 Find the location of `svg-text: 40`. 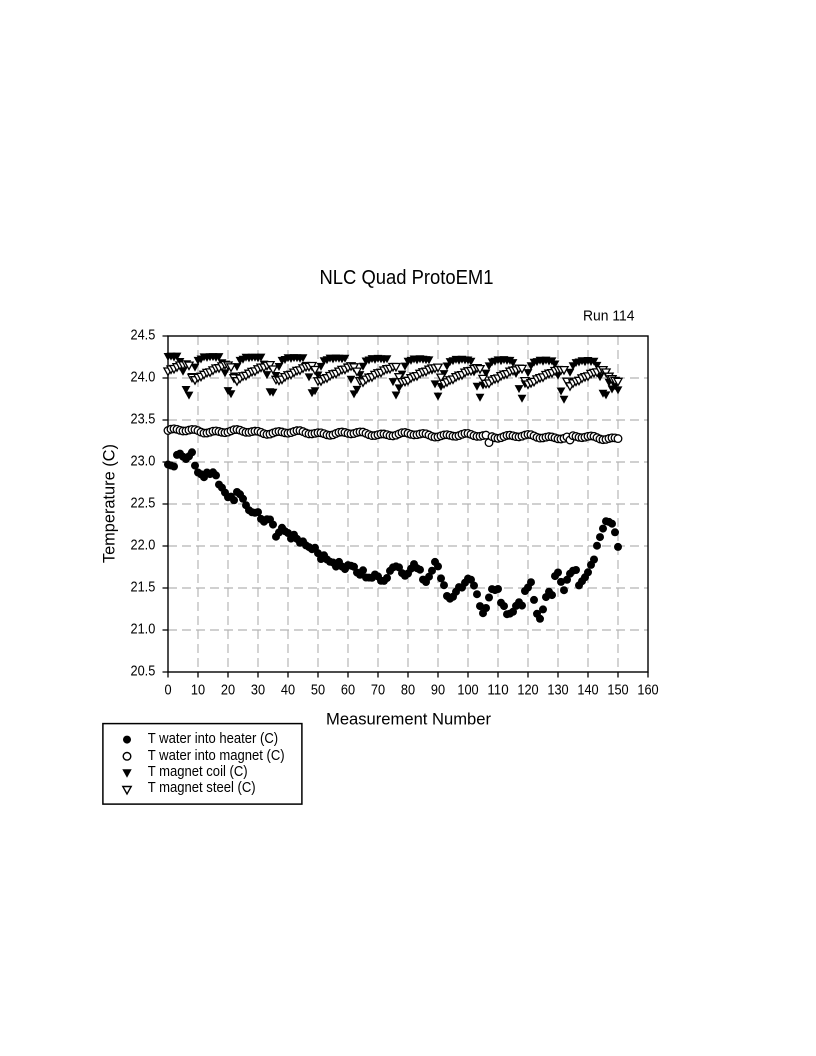

svg-text: 40 is located at coordinates (288, 691).